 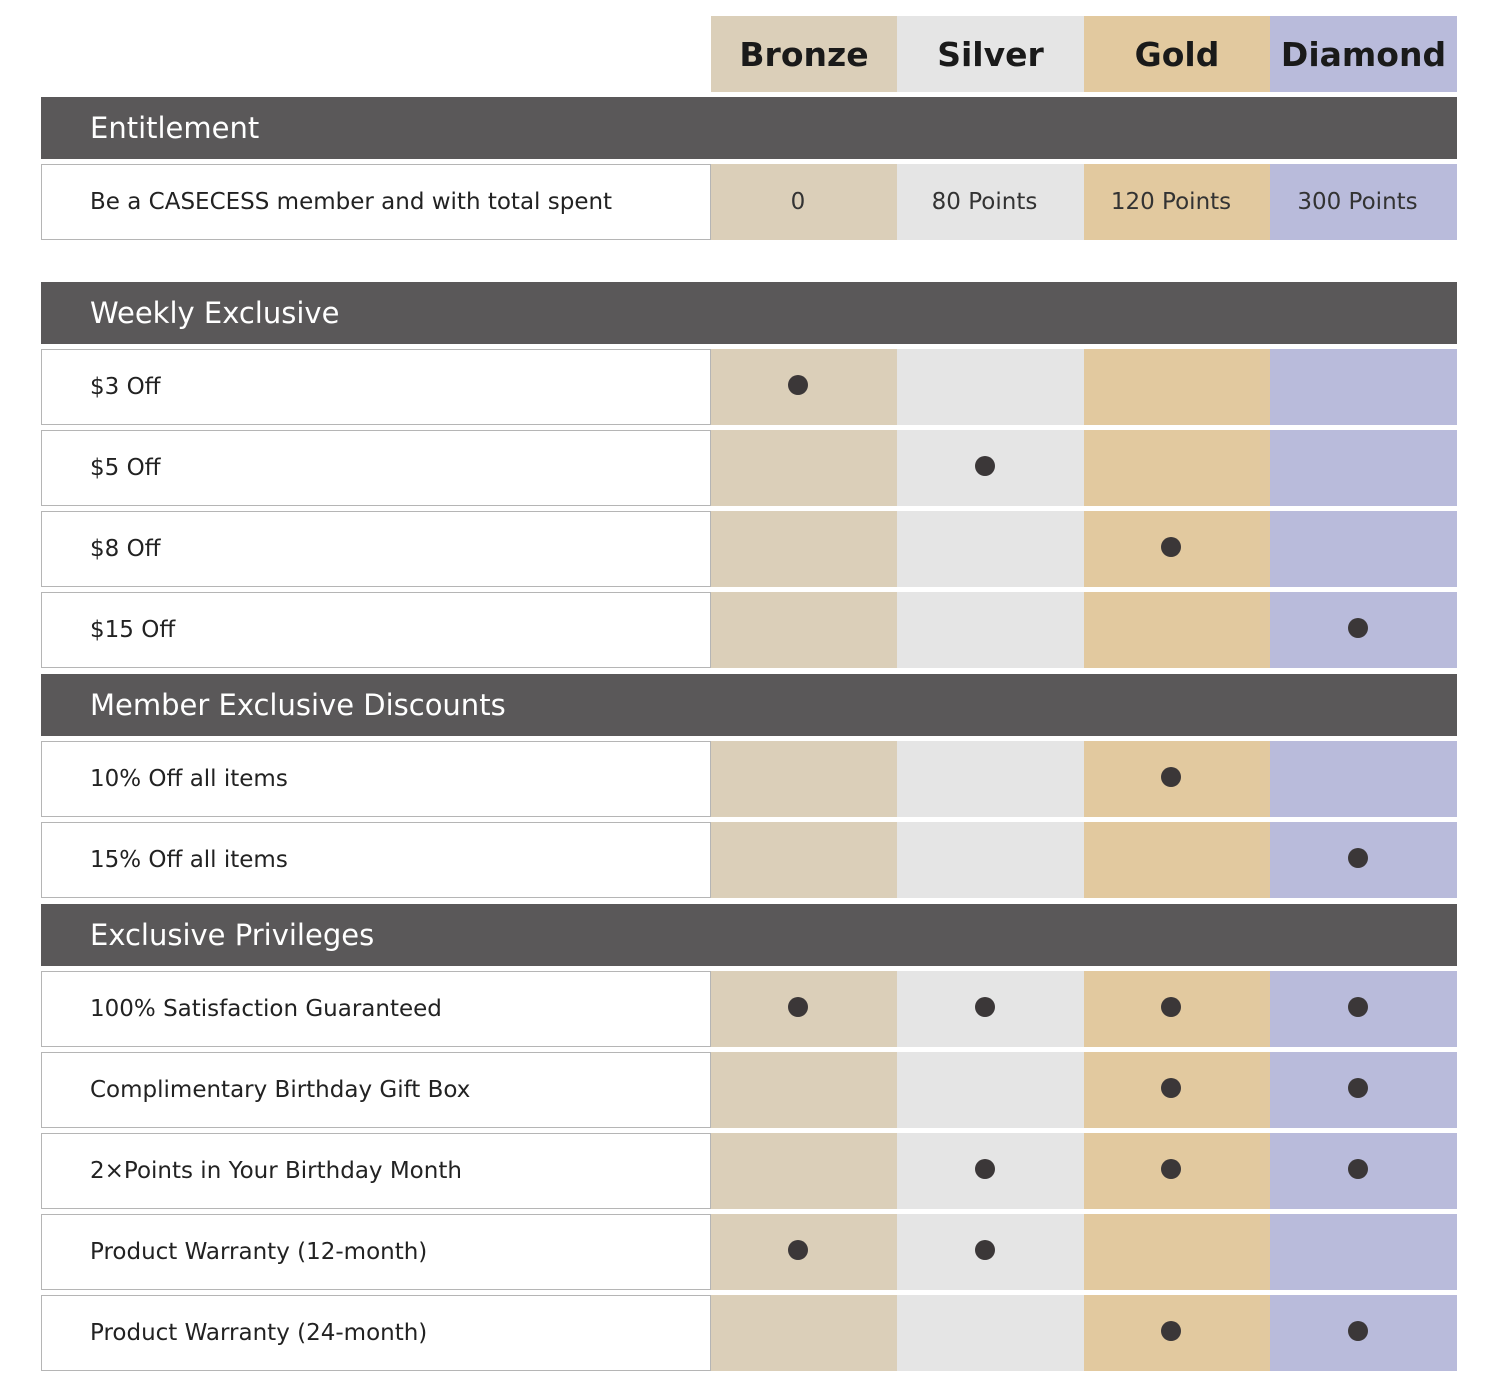 What do you see at coordinates (376, 387) in the screenshot?
I see `row-label: $3 Off` at bounding box center [376, 387].